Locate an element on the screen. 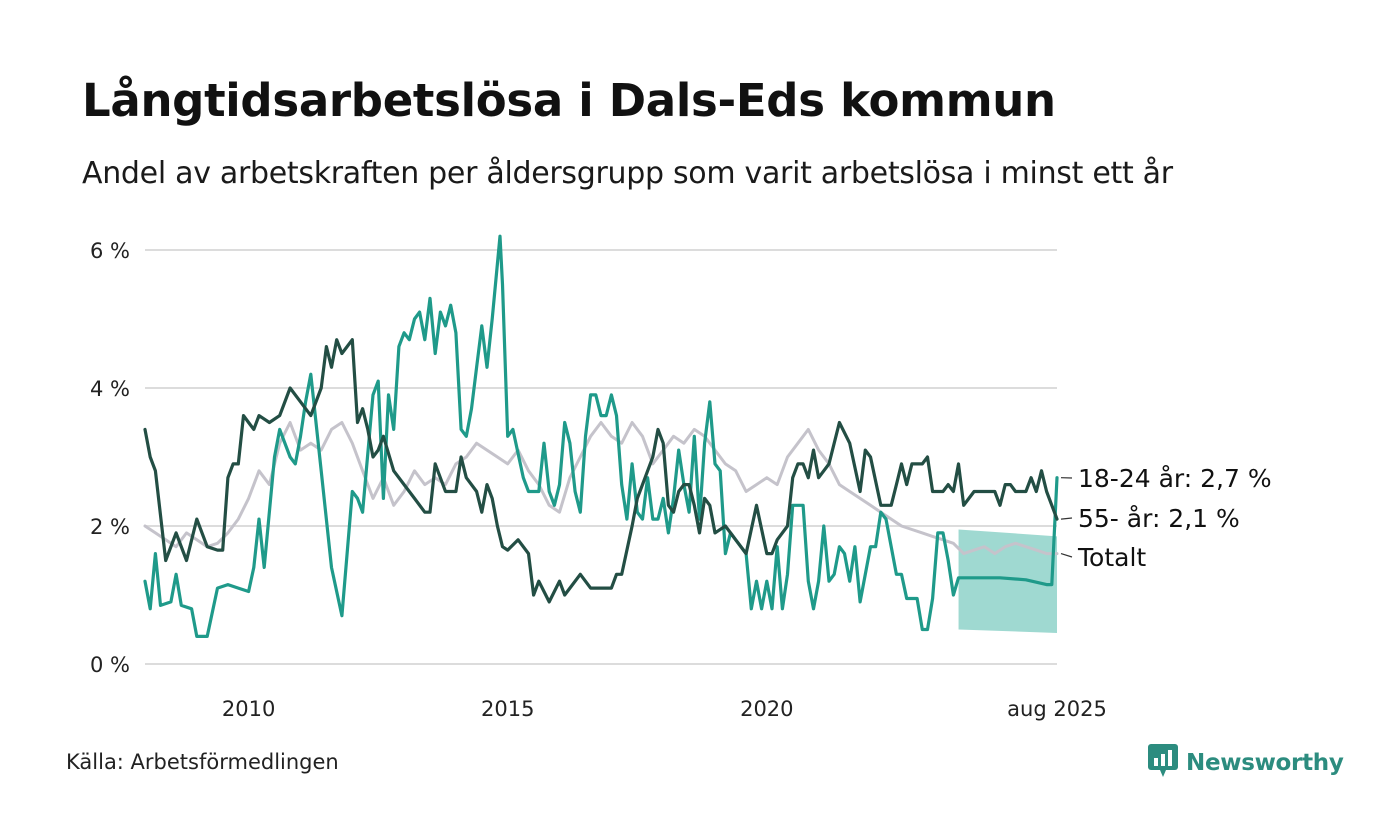 This screenshot has height=840, width=1400. x-tick-label: 2015 is located at coordinates (507, 709).